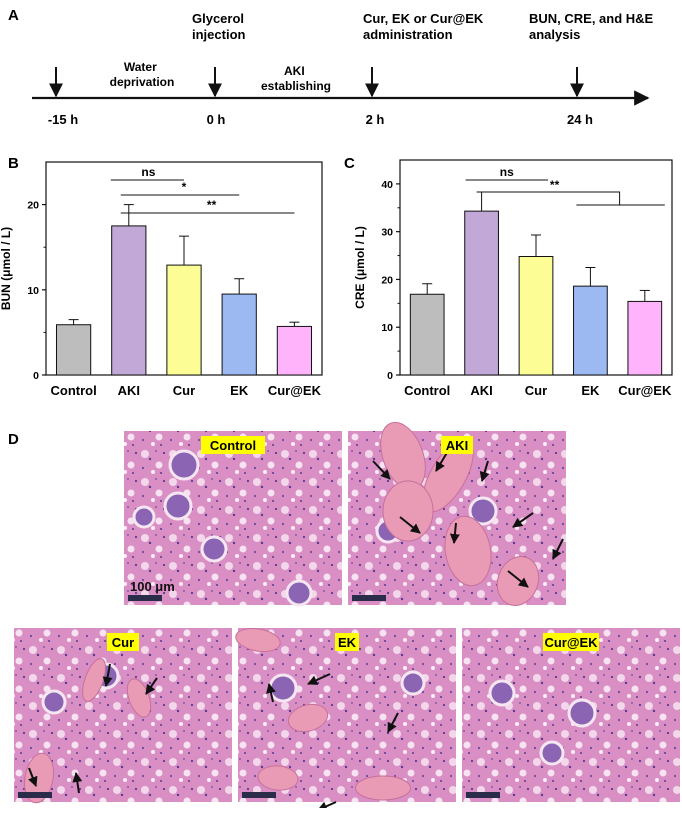 This screenshot has height=813, width=682. Describe the element at coordinates (63, 119) in the screenshot. I see `time-label-1: -15 h` at that location.